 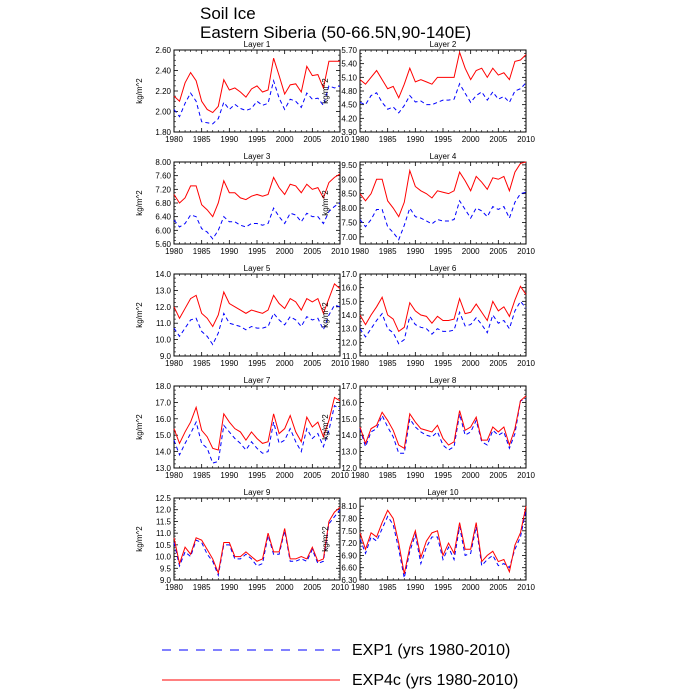 I want to click on y-tick-label: 5.60, so click(x=163, y=244).